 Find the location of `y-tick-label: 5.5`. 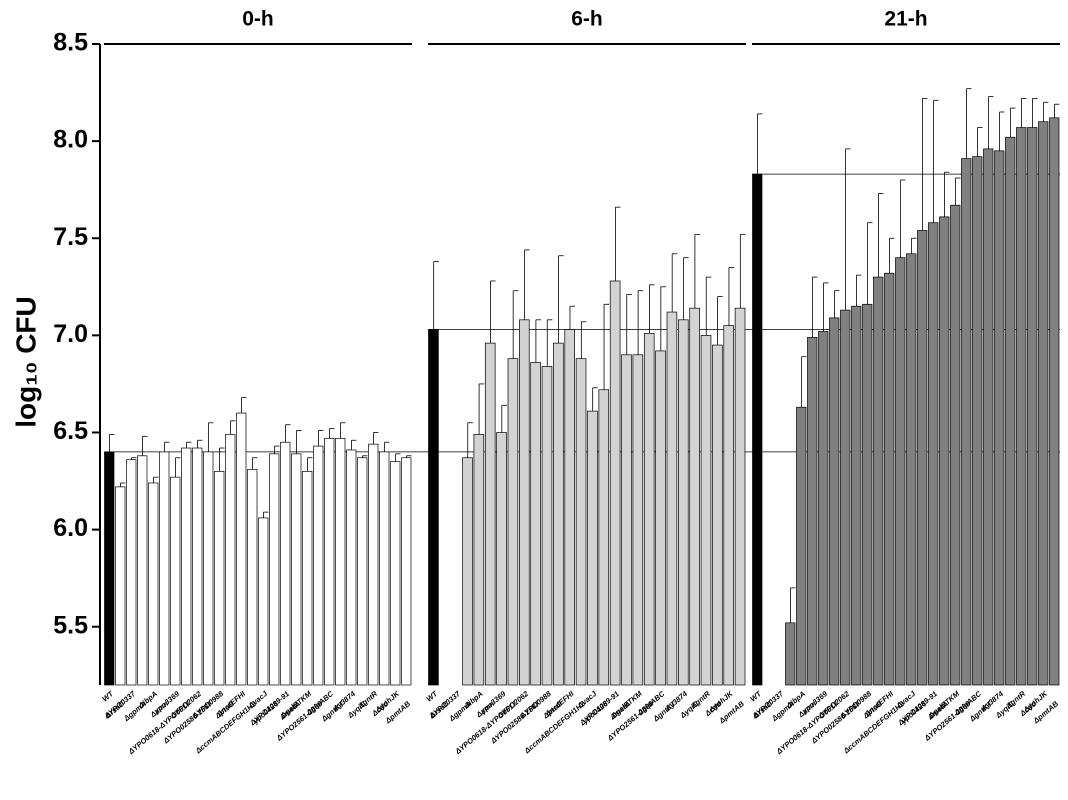

y-tick-label: 5.5 is located at coordinates (70, 625).